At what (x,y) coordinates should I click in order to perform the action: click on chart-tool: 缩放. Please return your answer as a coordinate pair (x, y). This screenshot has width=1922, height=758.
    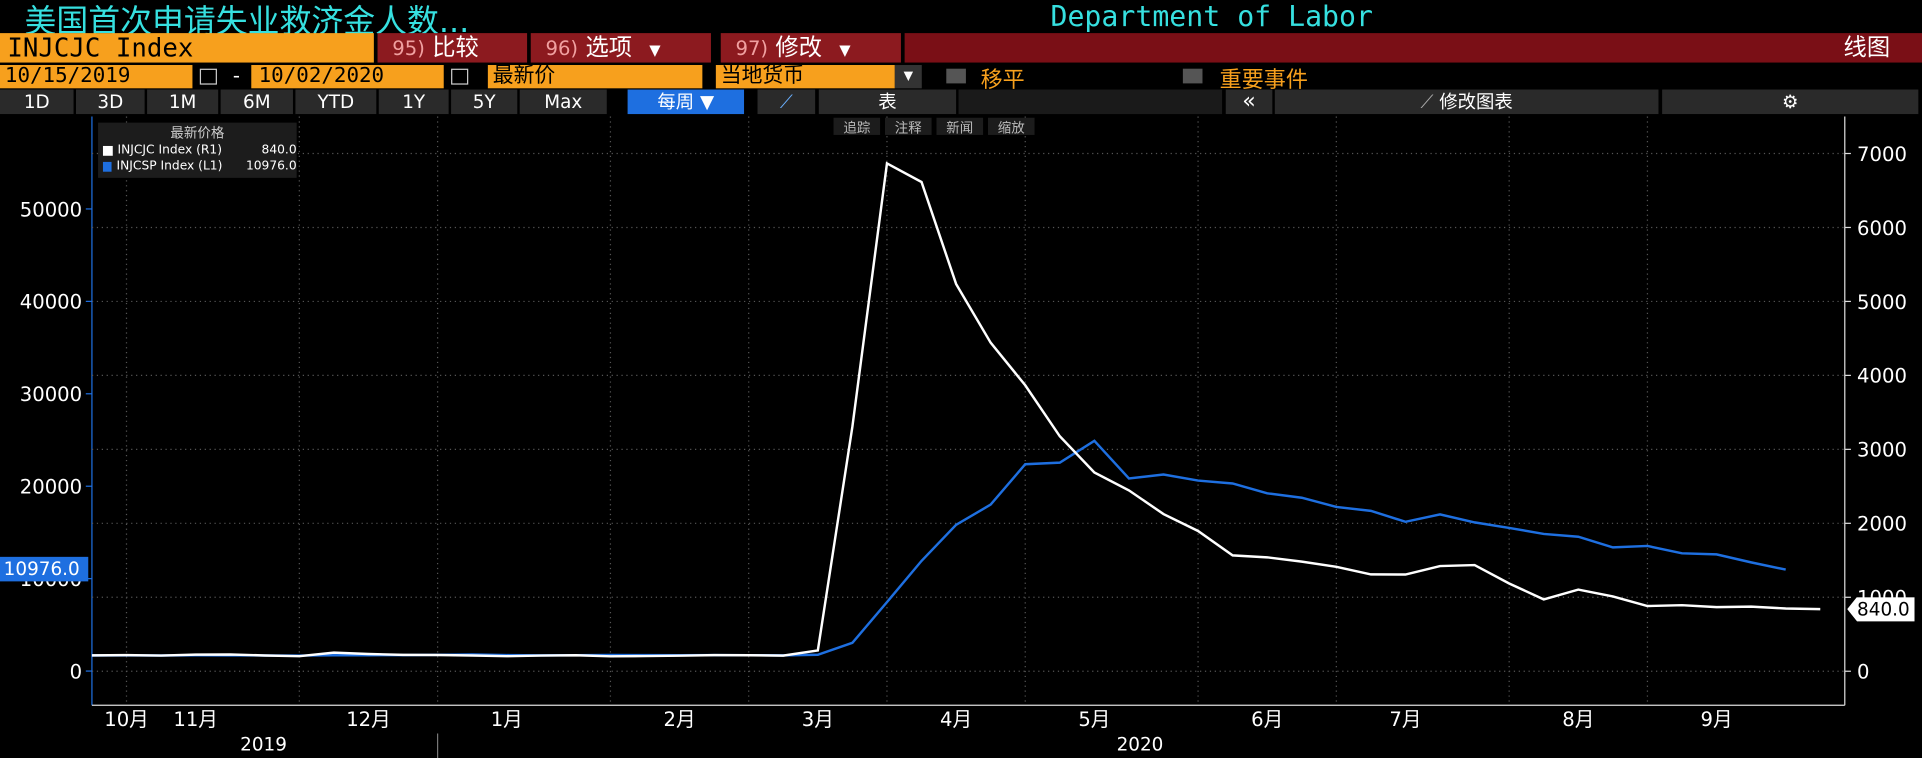
    Looking at the image, I should click on (1011, 126).